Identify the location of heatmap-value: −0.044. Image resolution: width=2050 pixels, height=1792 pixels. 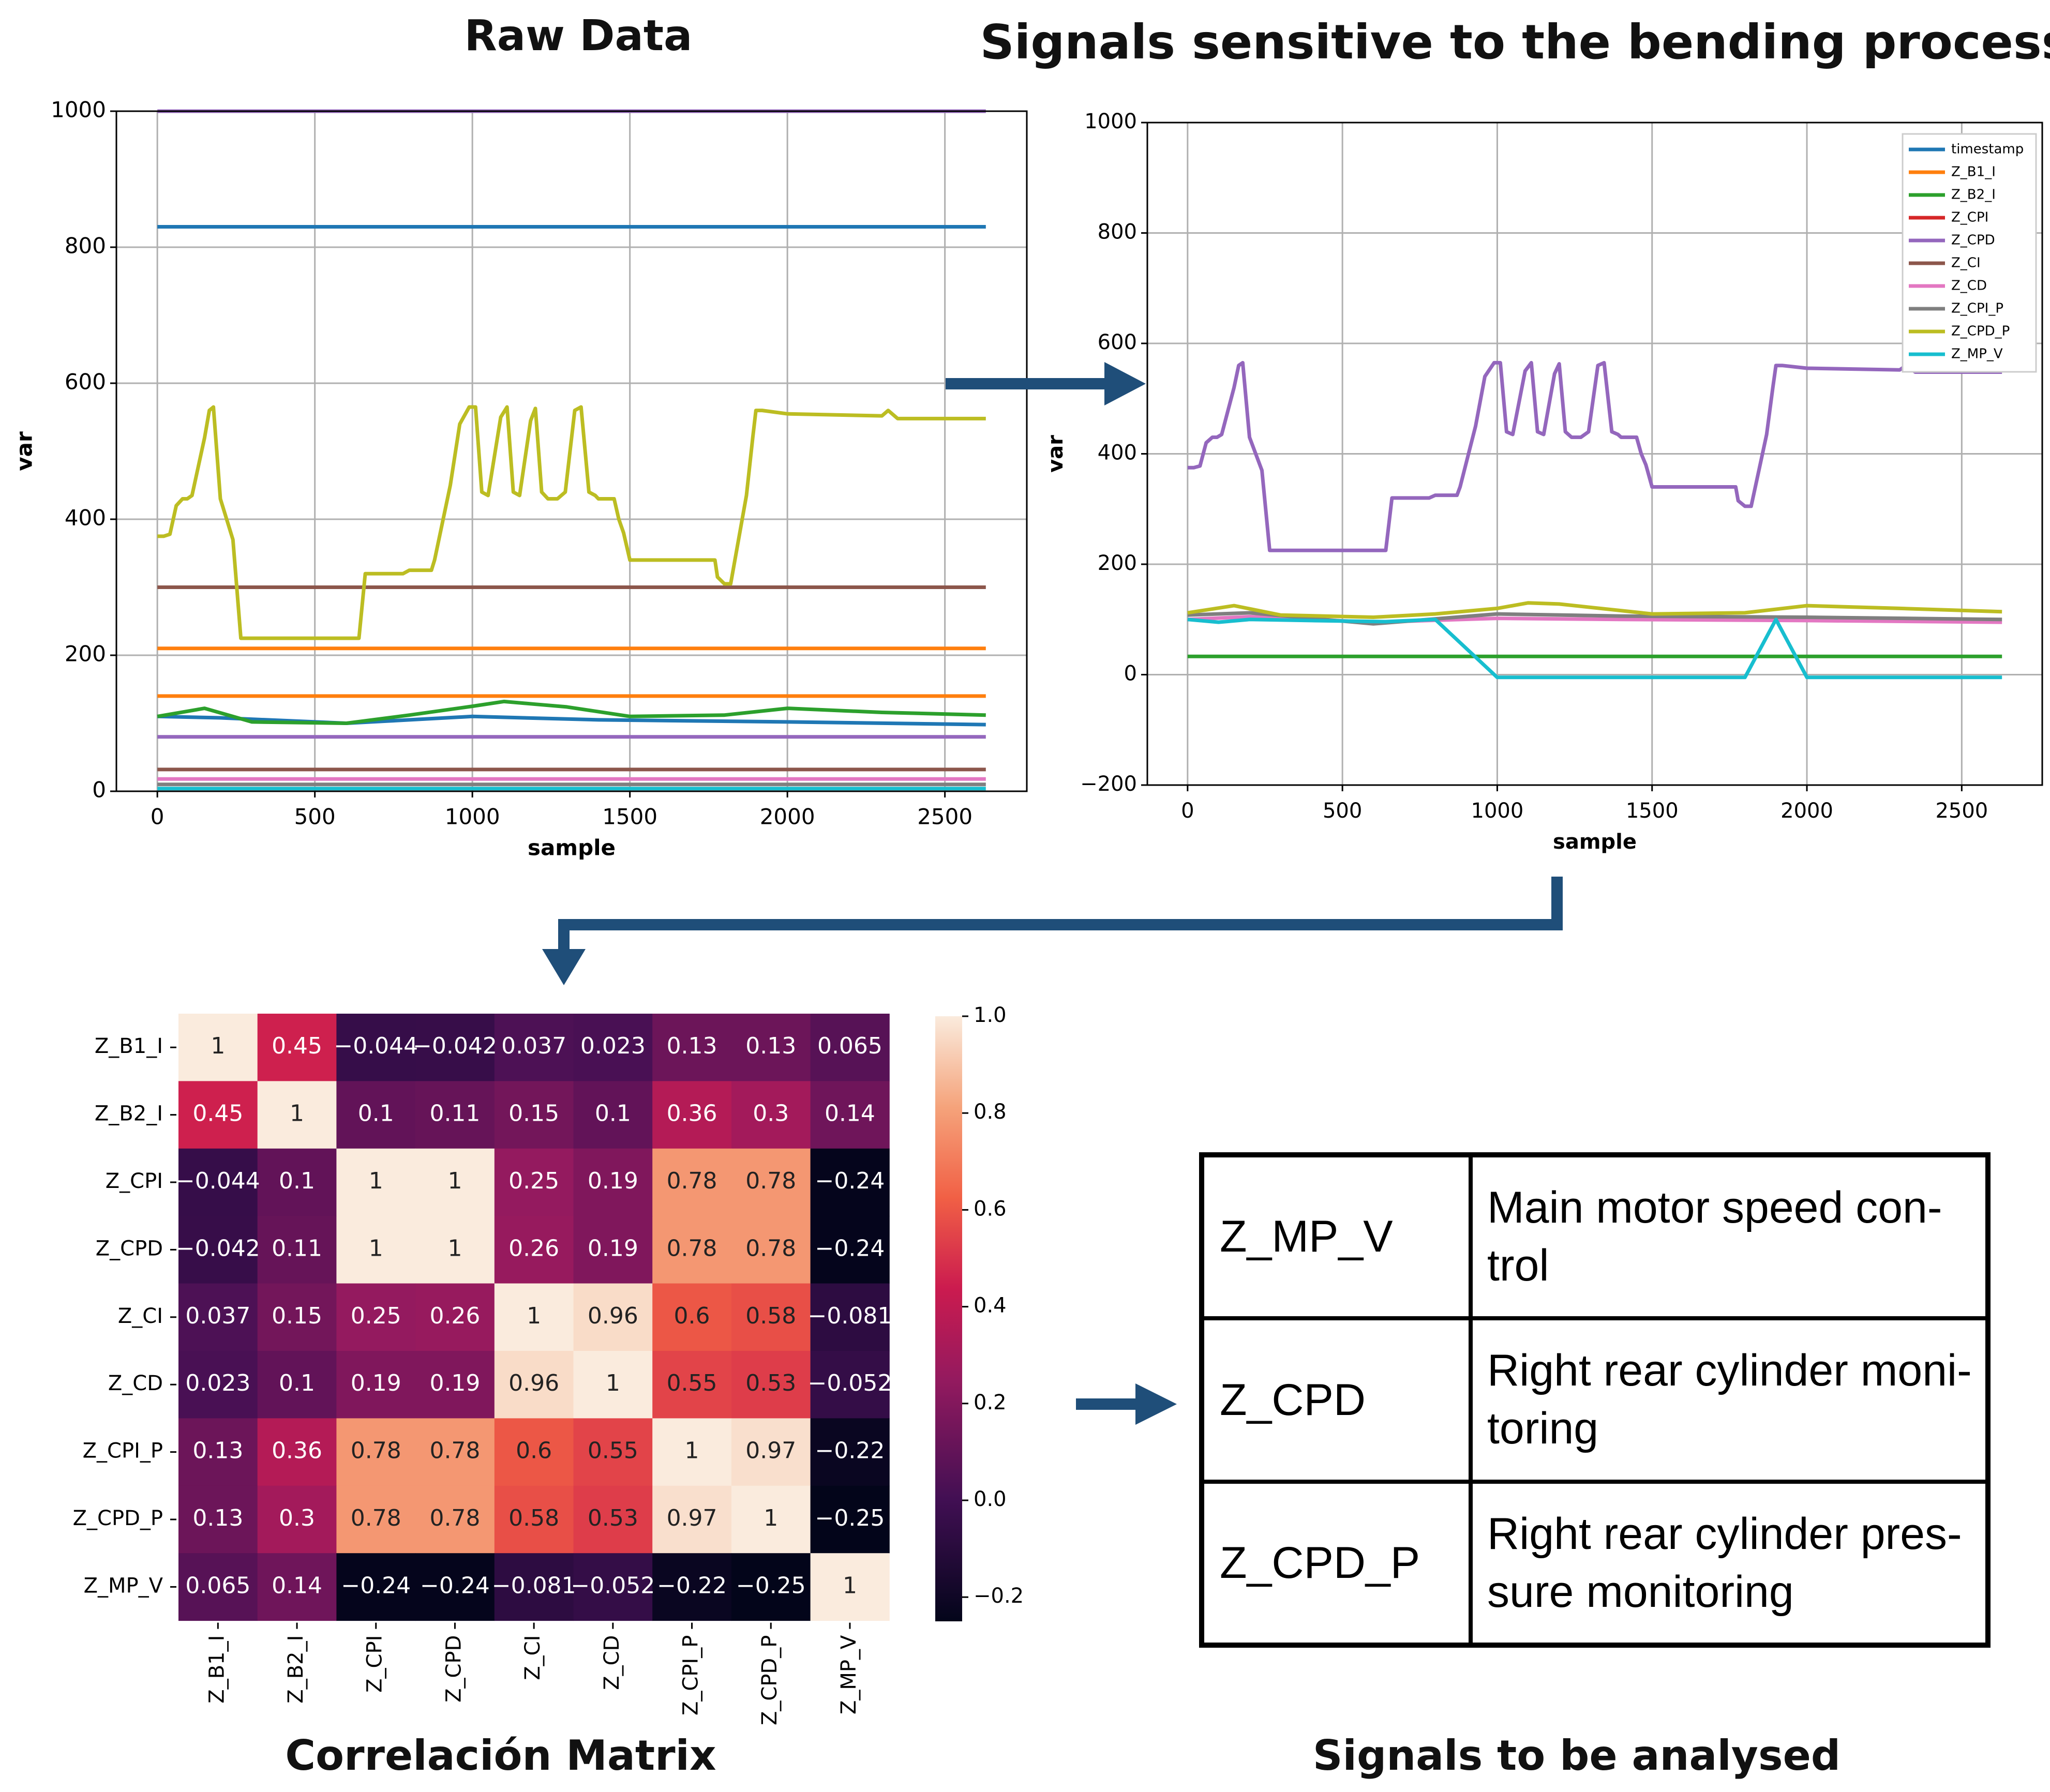
(218, 1181).